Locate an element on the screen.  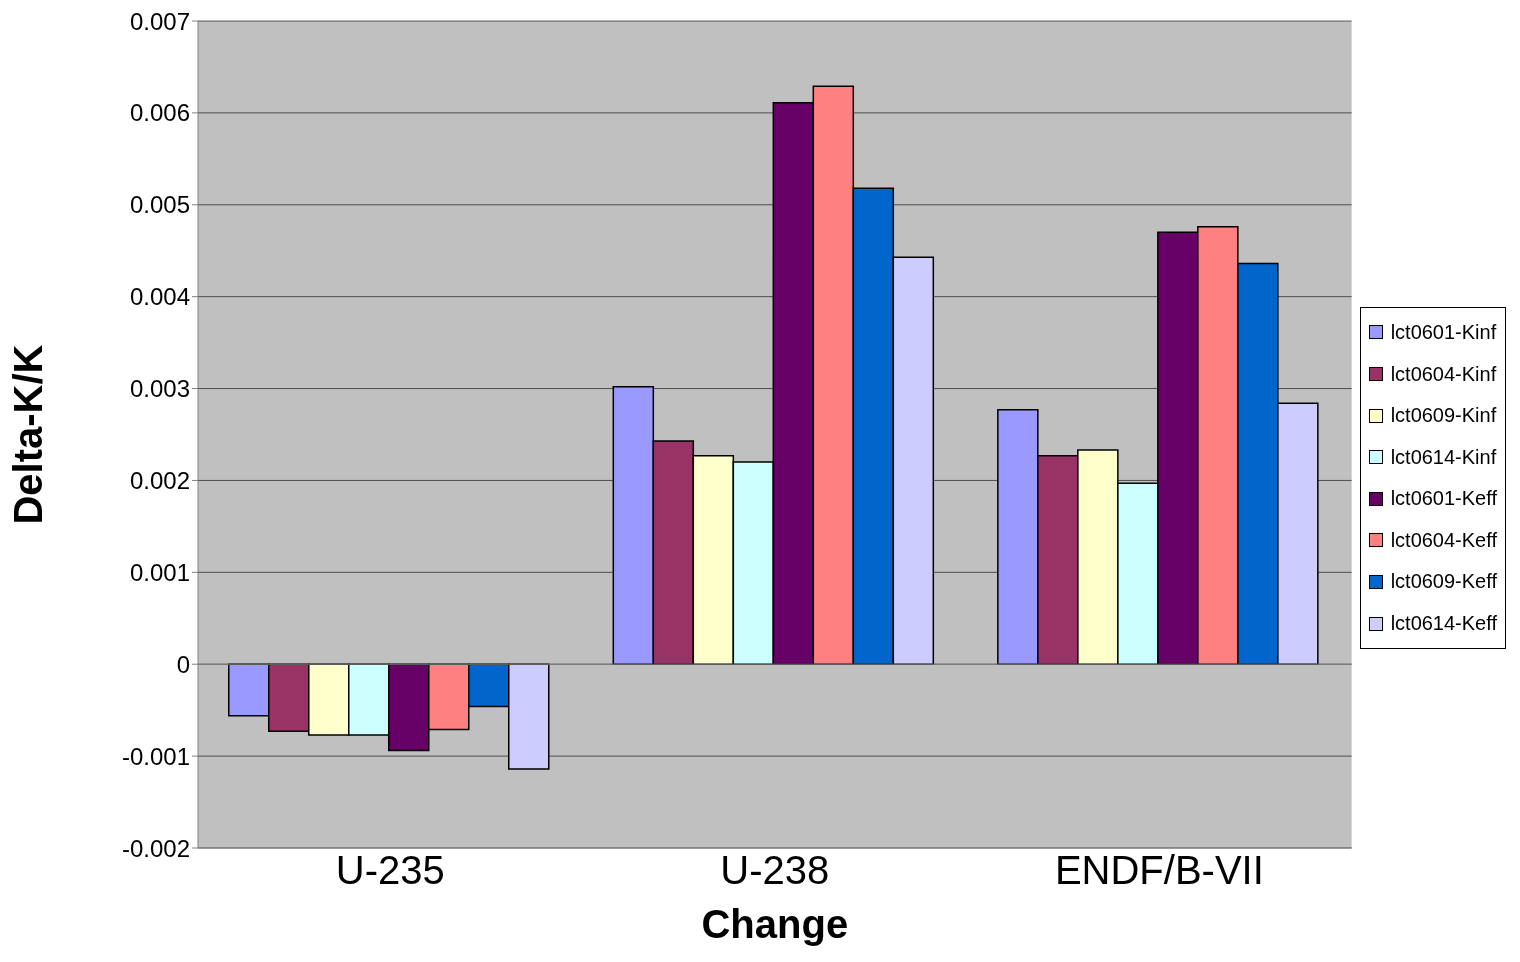
y-tick-label: -0.002 is located at coordinates (155, 848).